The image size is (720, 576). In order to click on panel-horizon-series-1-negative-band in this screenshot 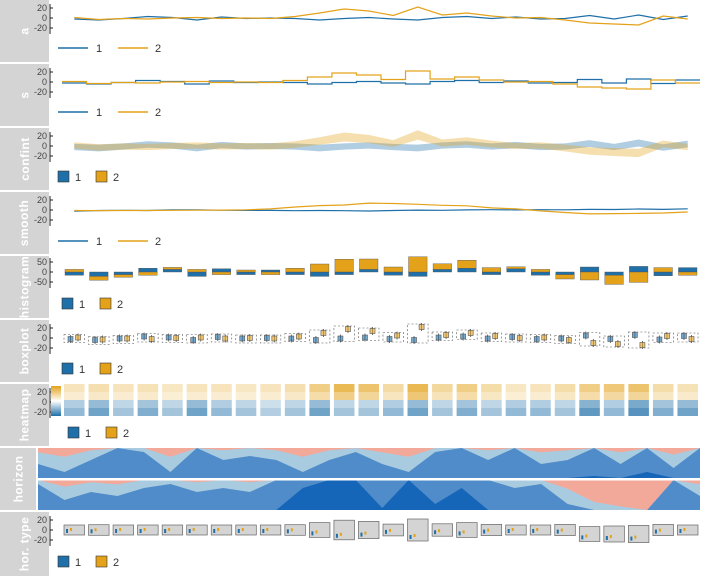, I will do `click(369, 452)`.